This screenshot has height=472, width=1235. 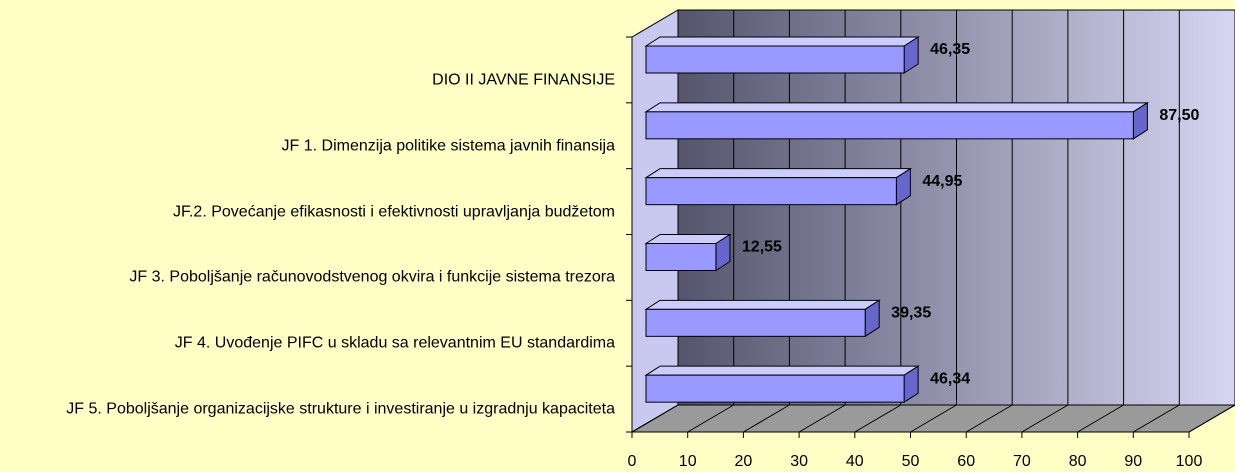 I want to click on value-label: 46,34, so click(x=950, y=378).